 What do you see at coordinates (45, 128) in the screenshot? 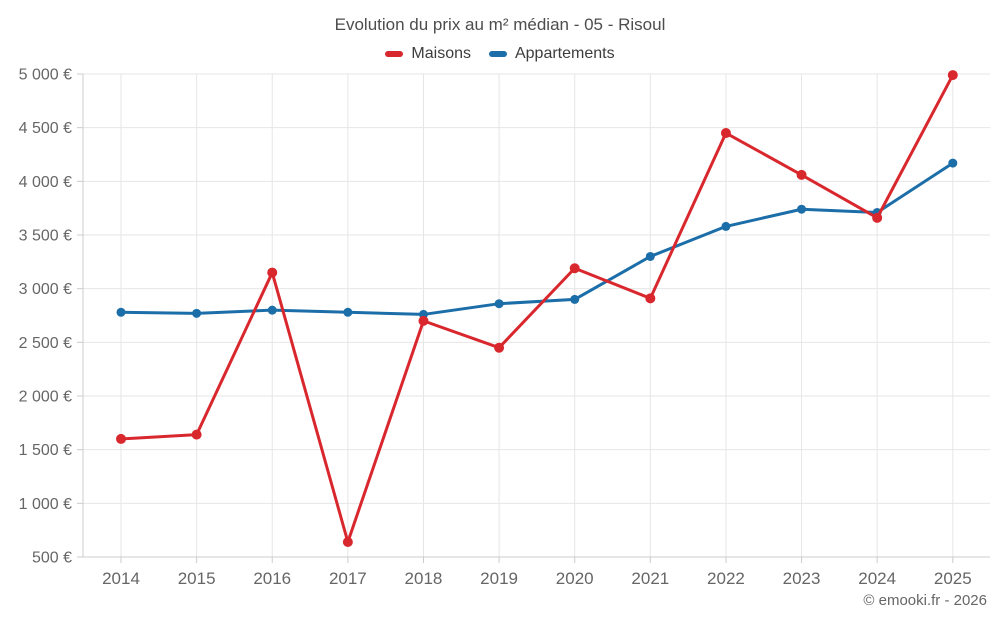
I see `y-tick-label: 4 500 €` at bounding box center [45, 128].